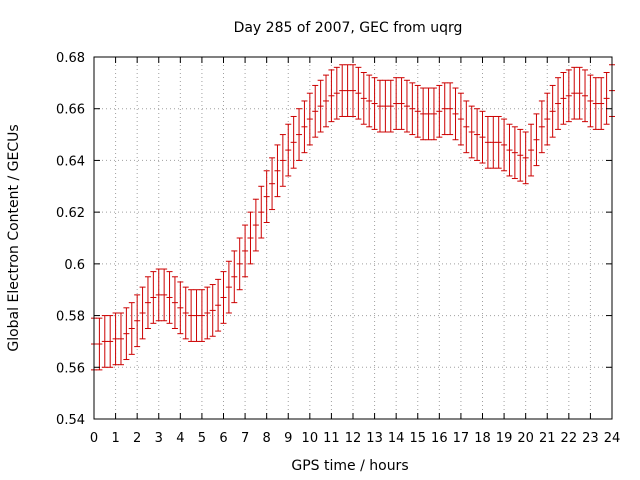 Image resolution: width=640 pixels, height=480 pixels. I want to click on x-tick-label: 23, so click(590, 438).